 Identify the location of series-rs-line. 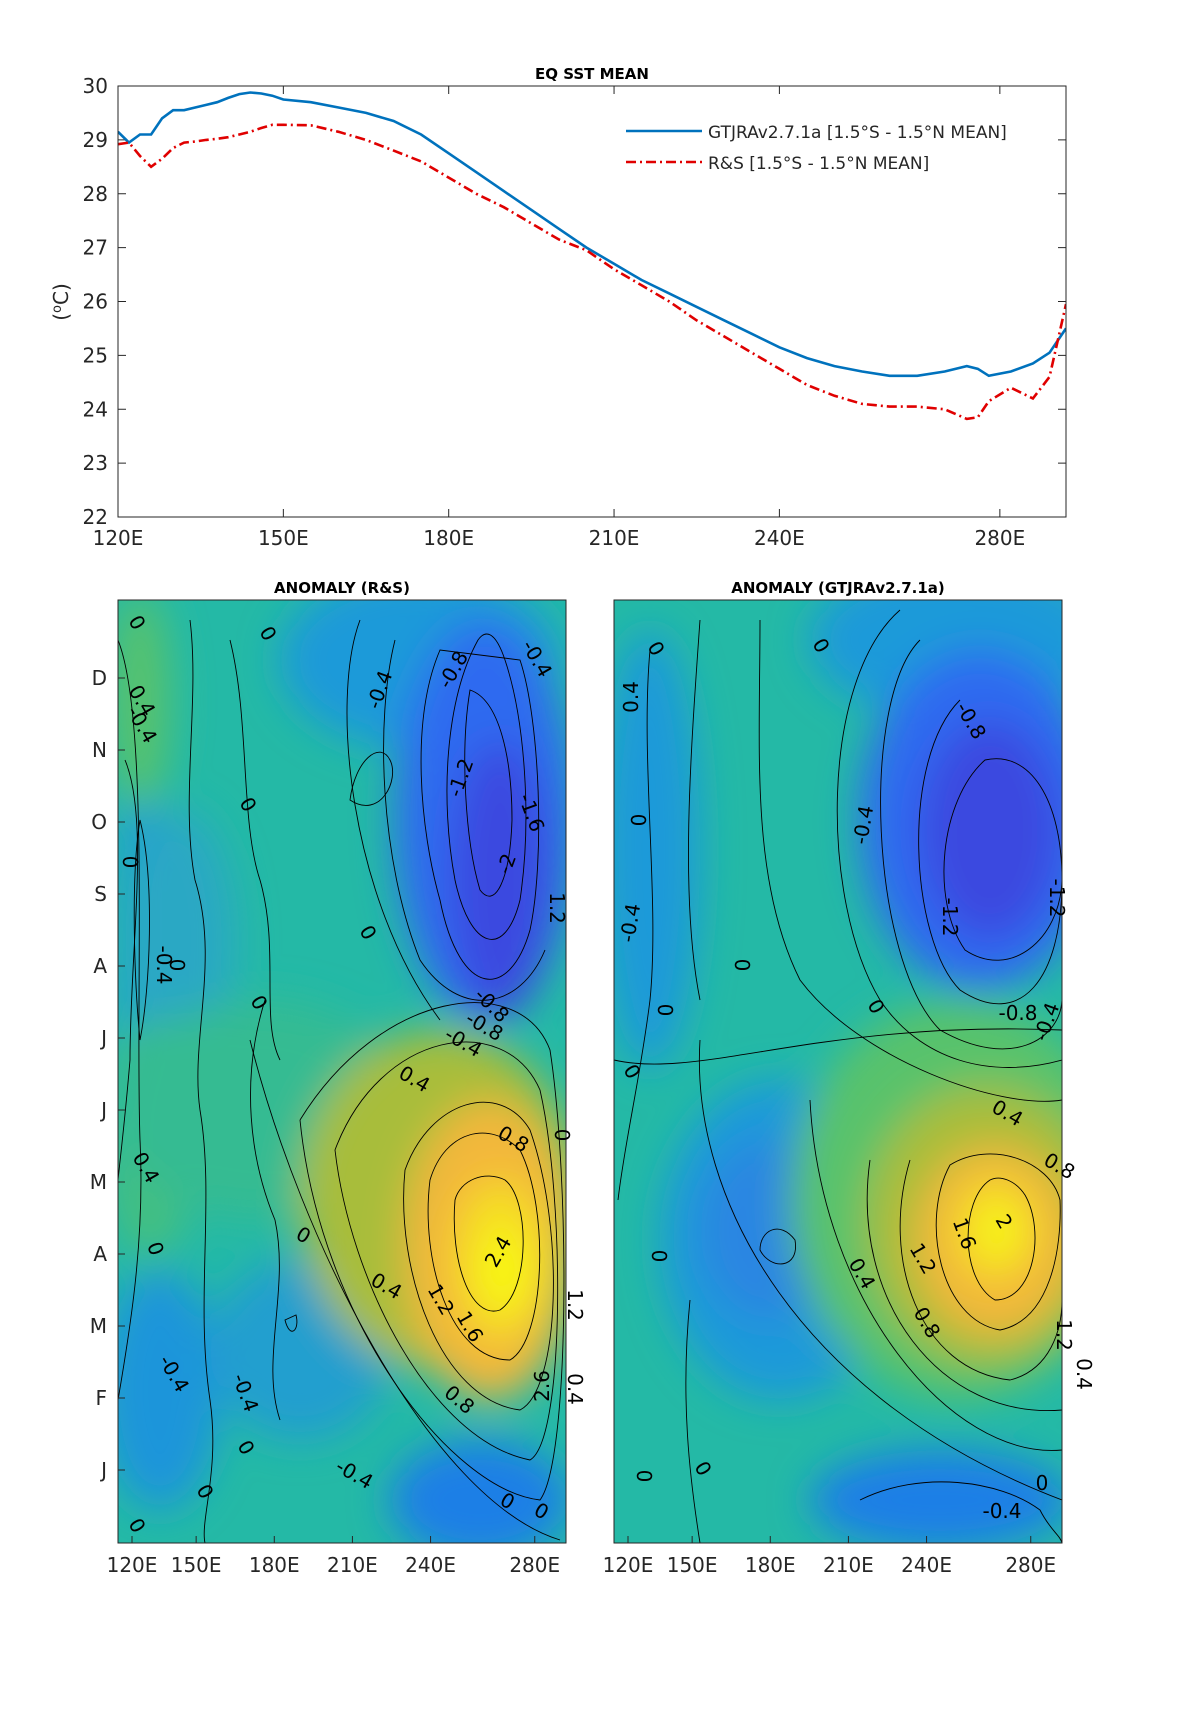
(592, 272).